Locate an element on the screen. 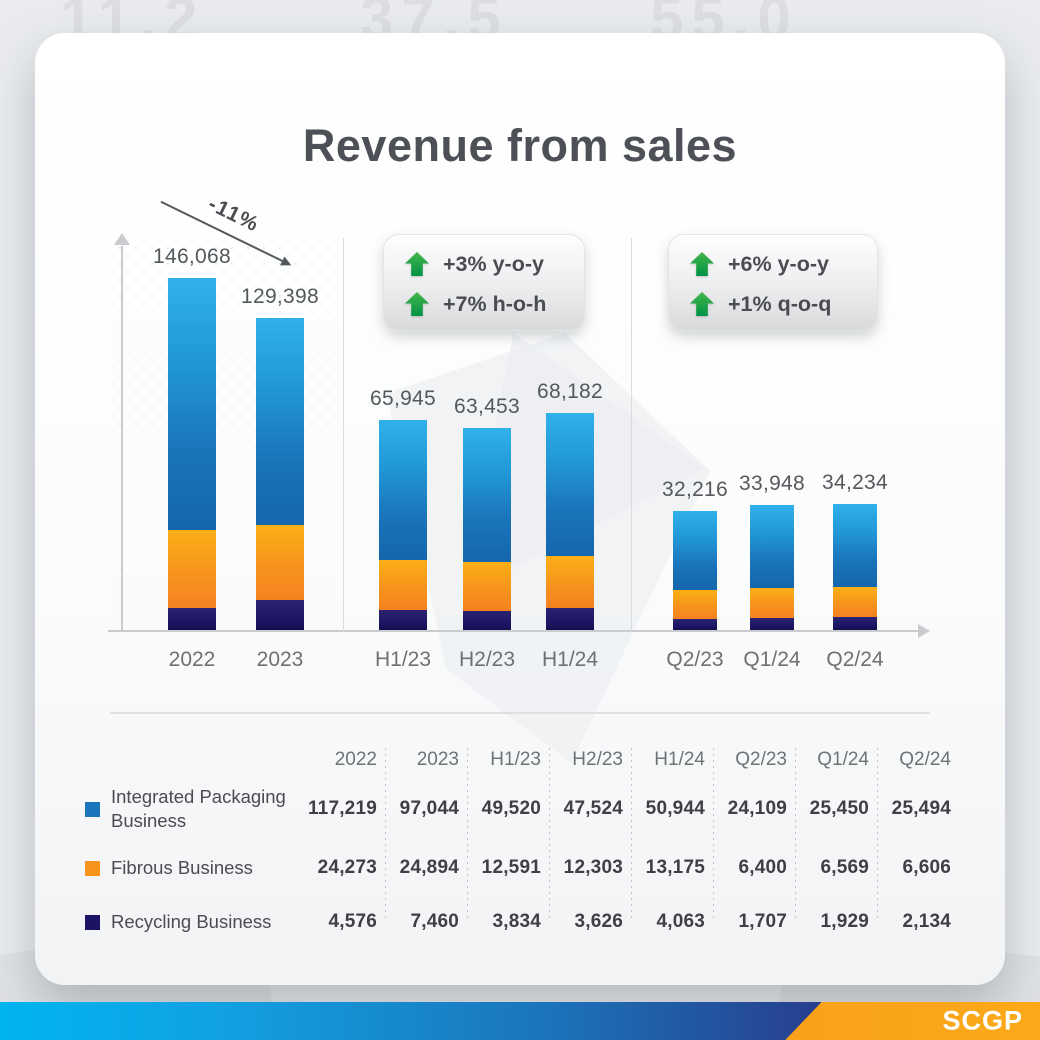 The image size is (1040, 1040). y-axis-arrow-icon is located at coordinates (122, 239).